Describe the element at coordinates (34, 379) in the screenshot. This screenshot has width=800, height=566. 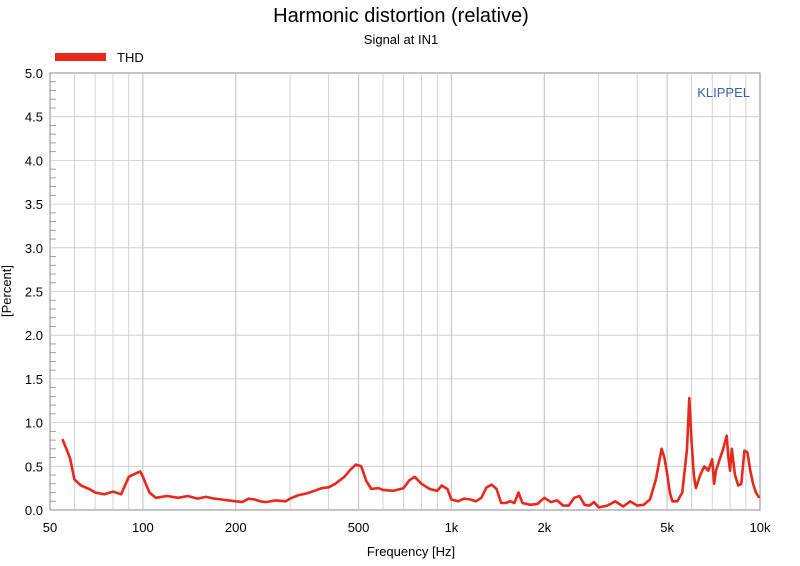
I see `y-tick-label: 1.5` at that location.